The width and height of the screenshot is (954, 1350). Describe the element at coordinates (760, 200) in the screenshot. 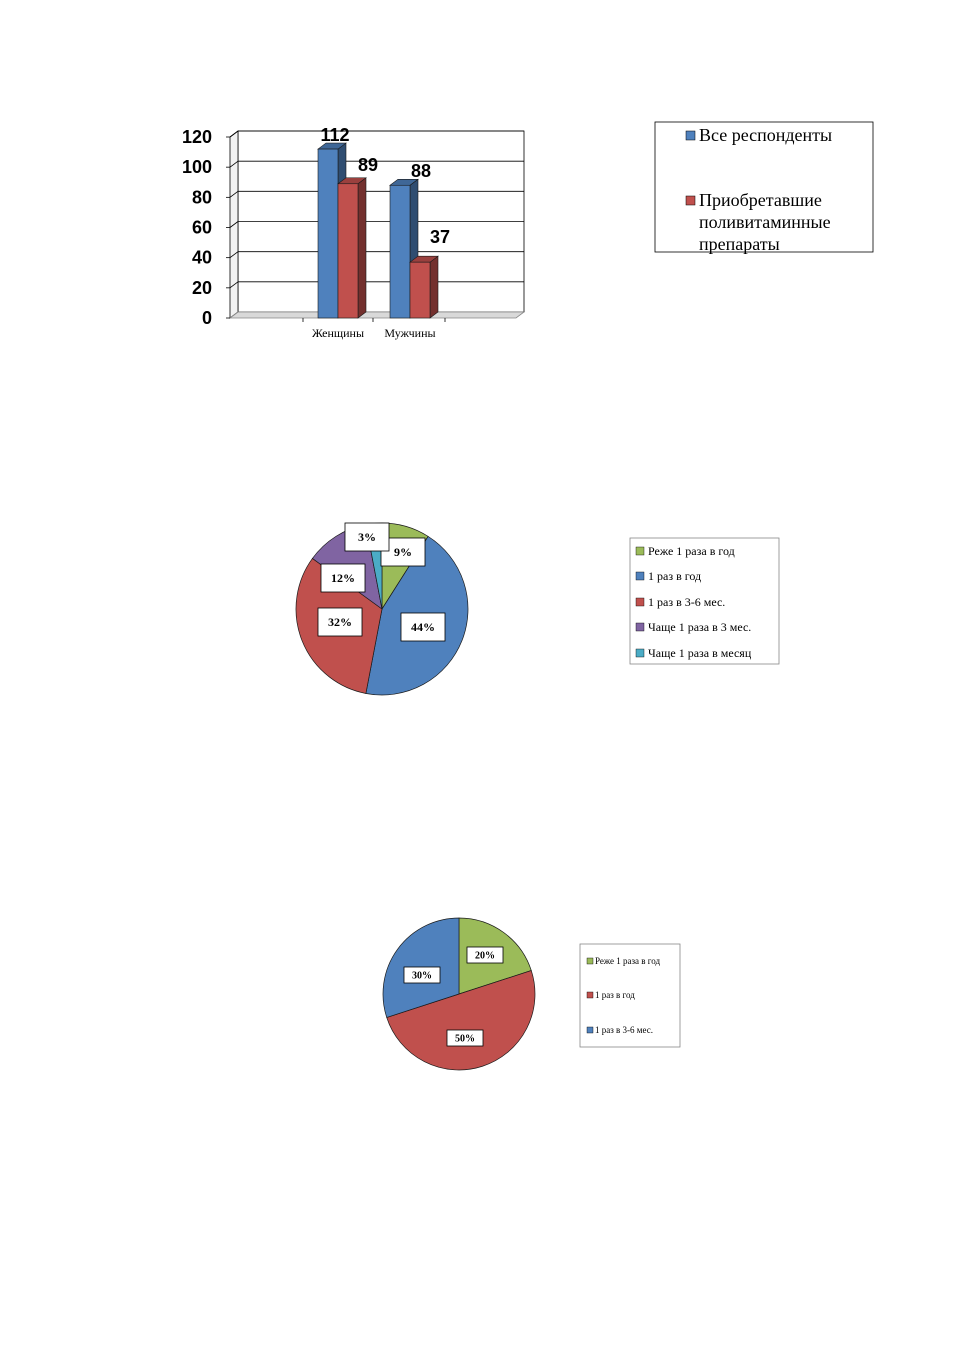

I see `legend-entry-text: Приобретавшие` at that location.